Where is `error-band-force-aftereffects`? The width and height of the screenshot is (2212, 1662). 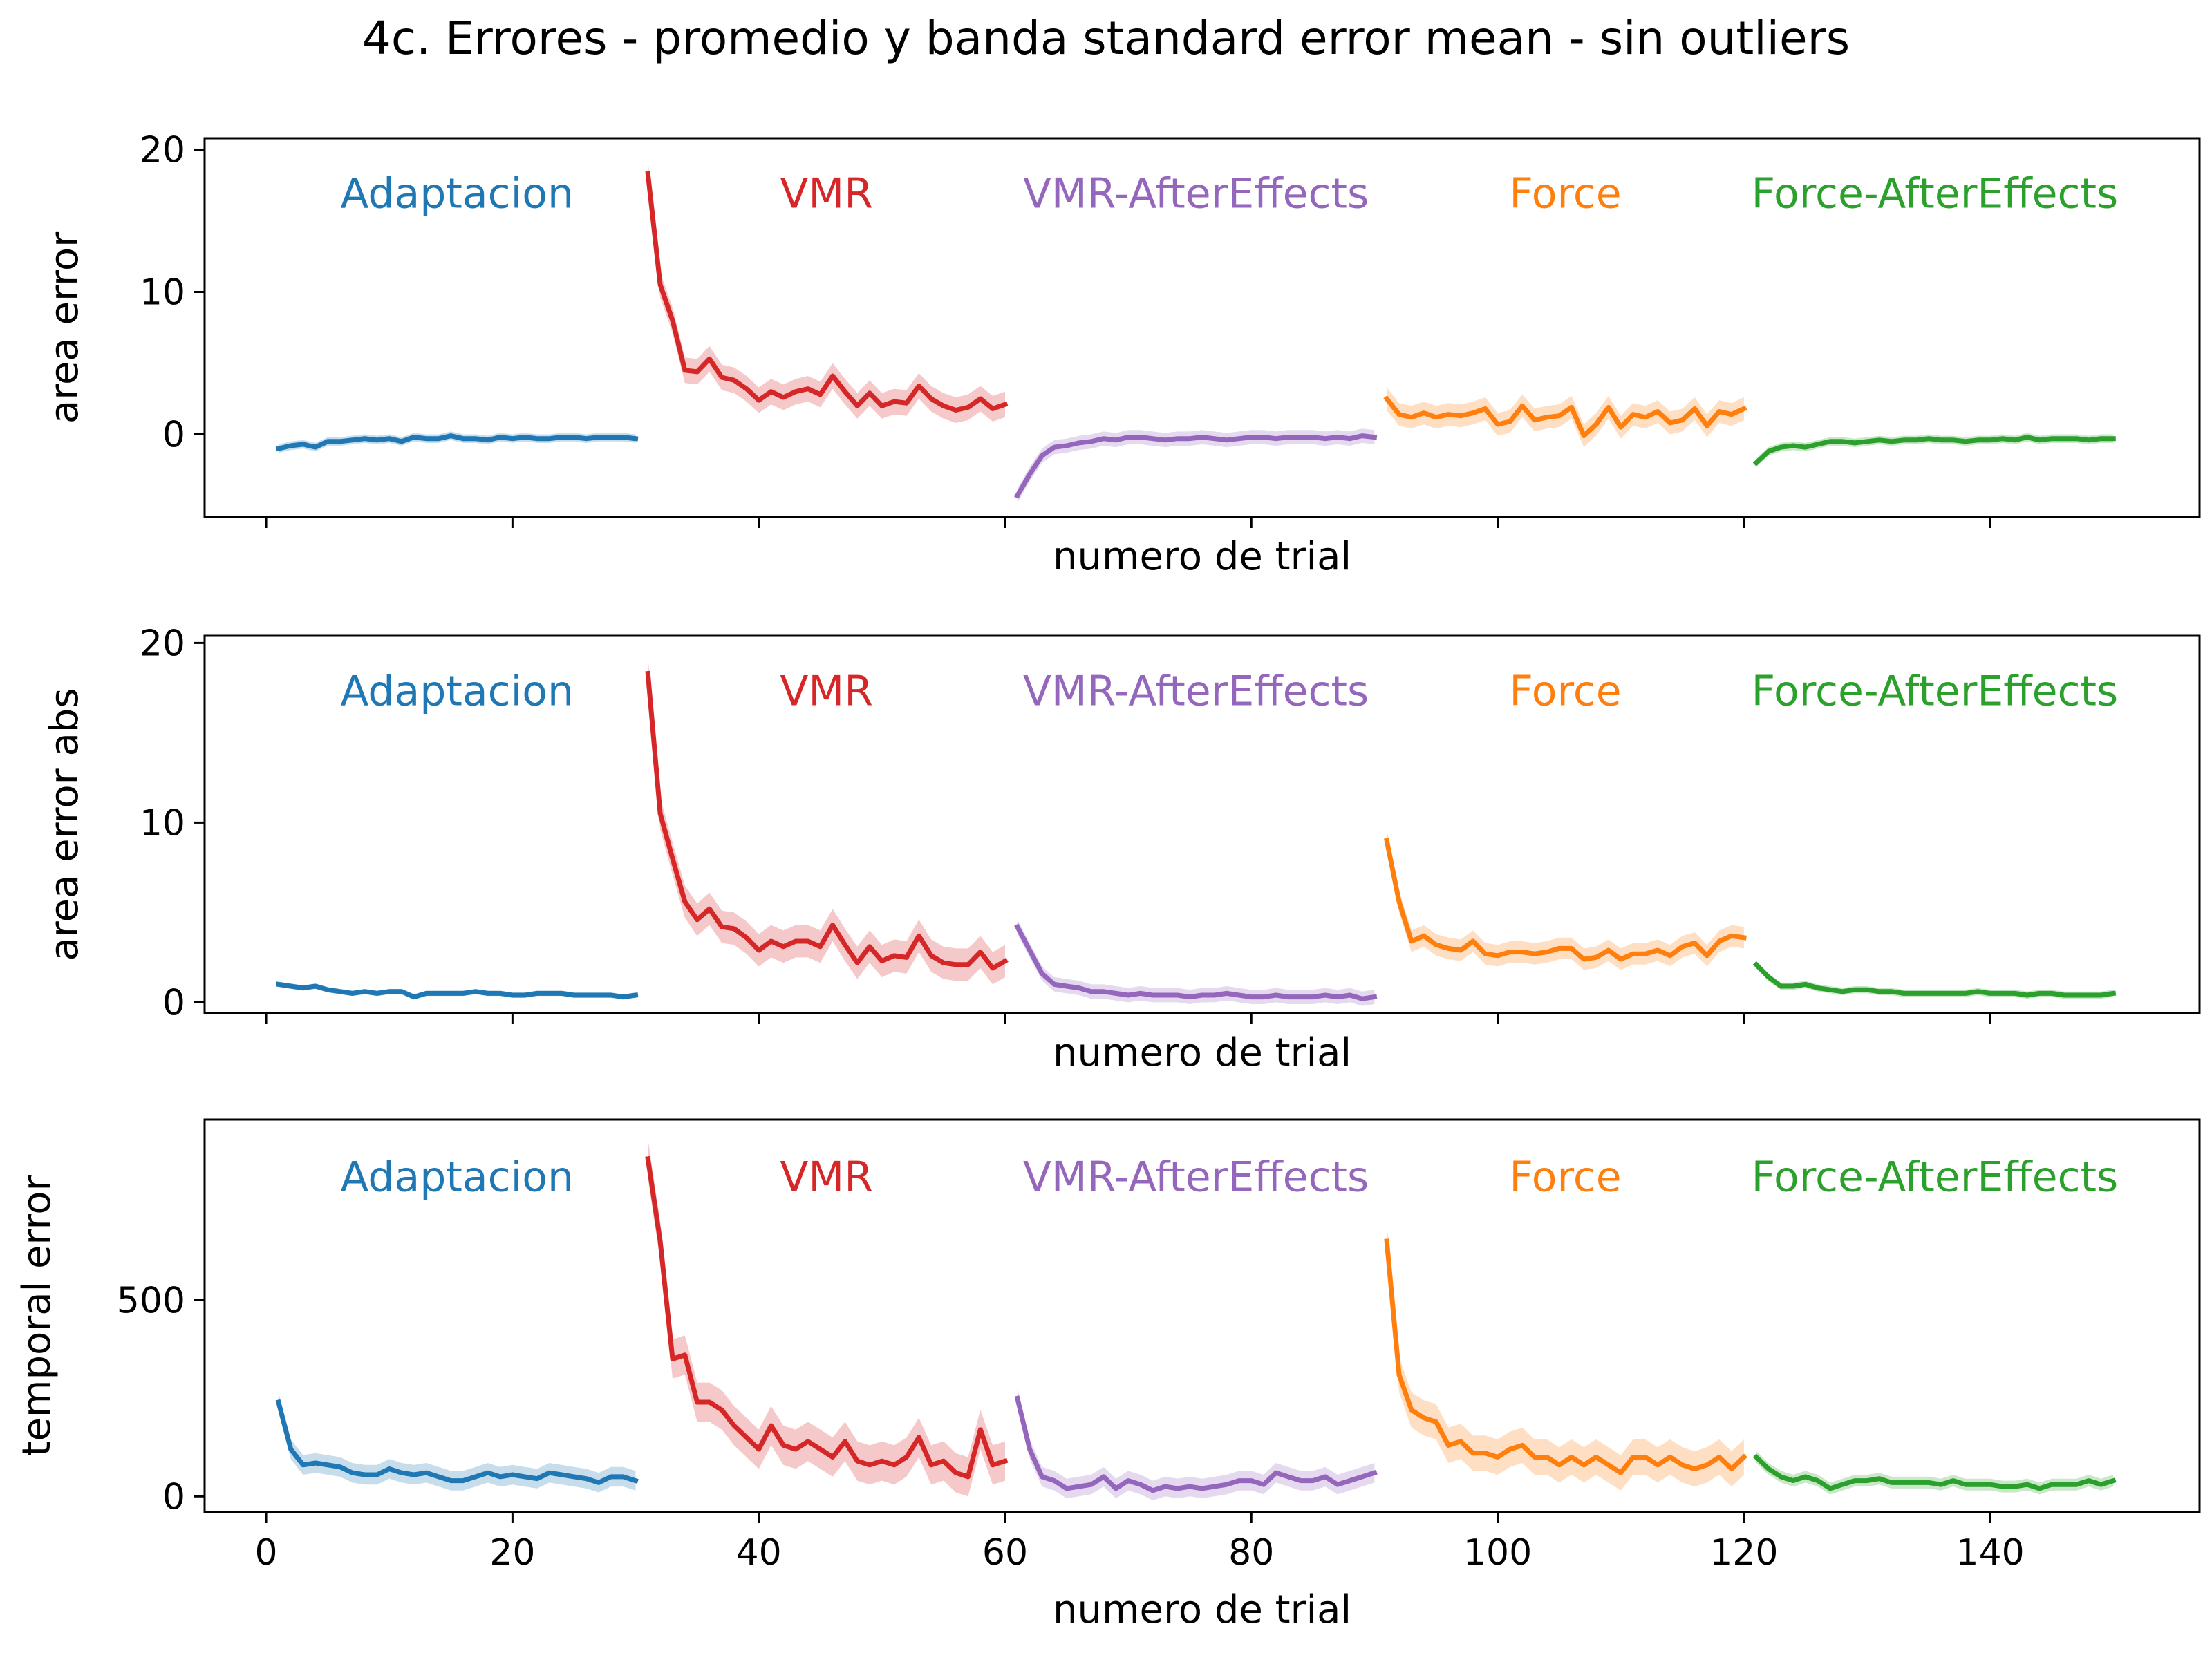 error-band-force-aftereffects is located at coordinates (1935, 1473).